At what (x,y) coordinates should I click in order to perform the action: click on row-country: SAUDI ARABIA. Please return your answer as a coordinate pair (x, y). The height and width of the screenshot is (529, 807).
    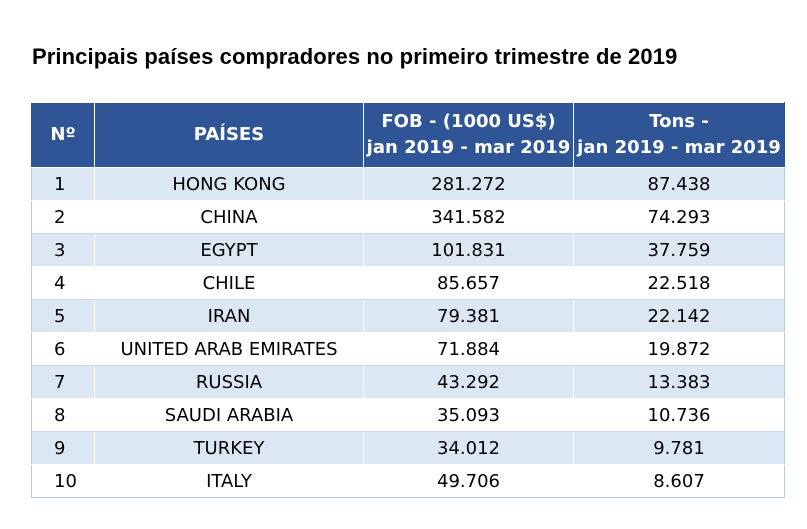
    Looking at the image, I should click on (229, 415).